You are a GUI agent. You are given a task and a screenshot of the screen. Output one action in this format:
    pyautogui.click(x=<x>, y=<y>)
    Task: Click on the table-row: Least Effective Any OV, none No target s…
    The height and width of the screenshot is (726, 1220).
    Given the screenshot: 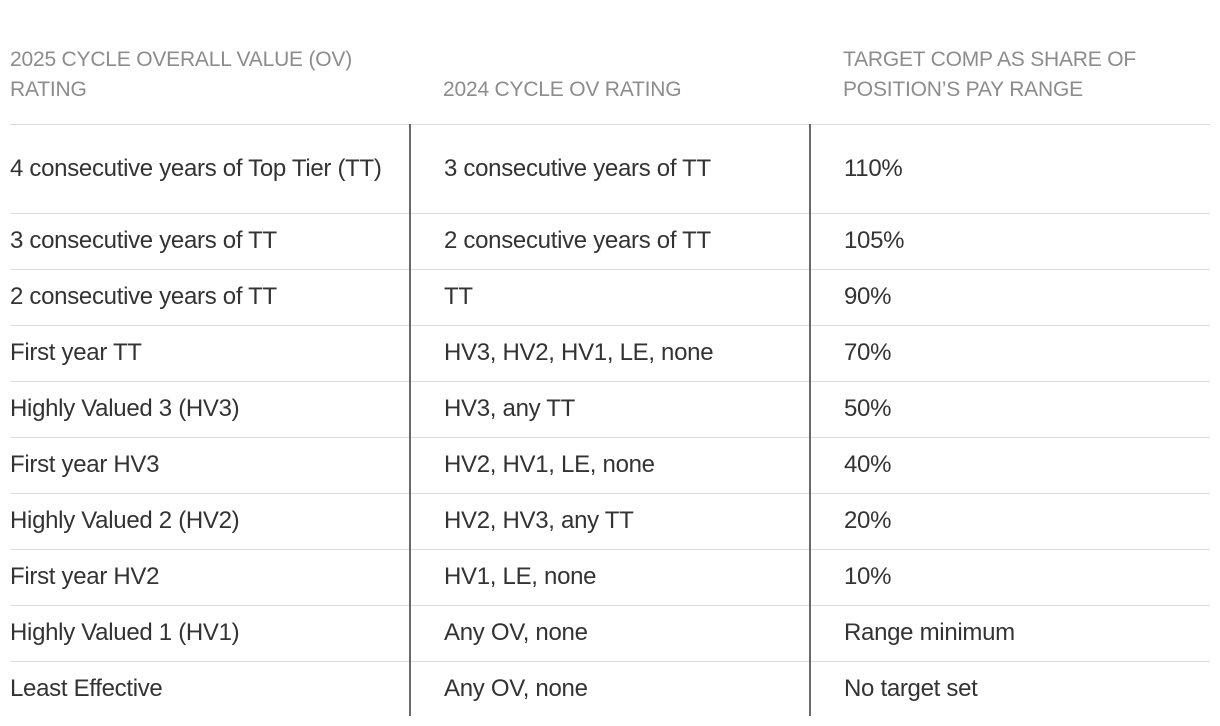 What is the action you would take?
    pyautogui.click(x=610, y=688)
    